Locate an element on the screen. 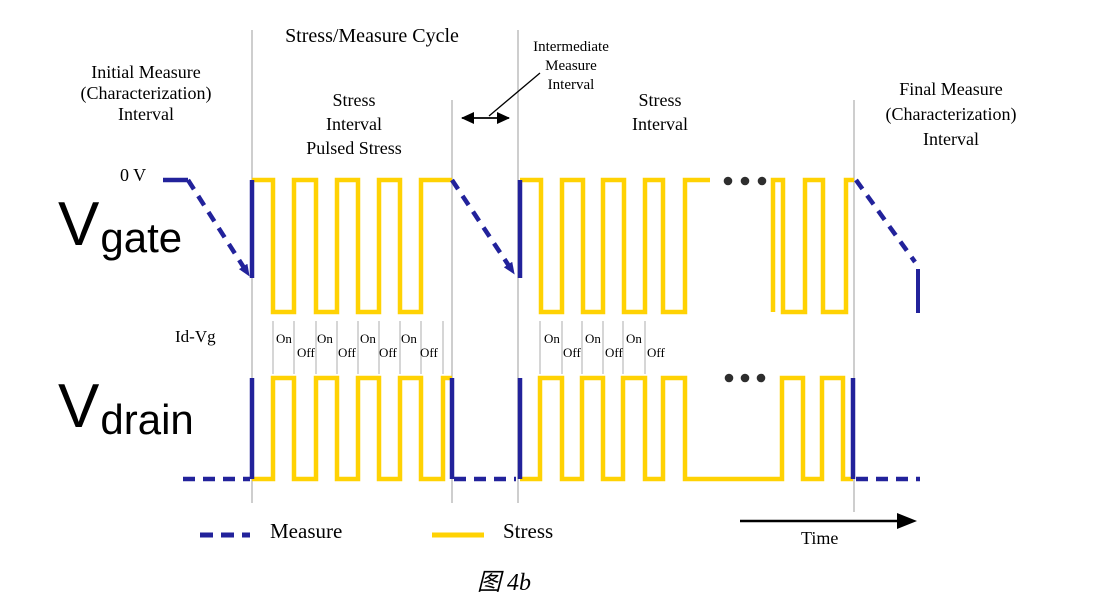 The image size is (1099, 614). initial-measure-line2: (Characterization) is located at coordinates (146, 93).